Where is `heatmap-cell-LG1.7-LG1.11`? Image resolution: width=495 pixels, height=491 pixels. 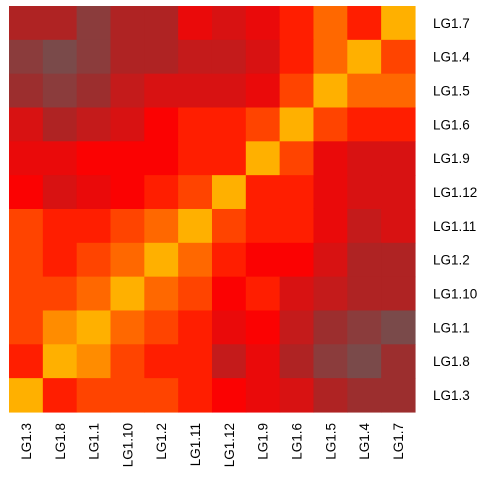 heatmap-cell-LG1.7-LG1.11 is located at coordinates (195, 23).